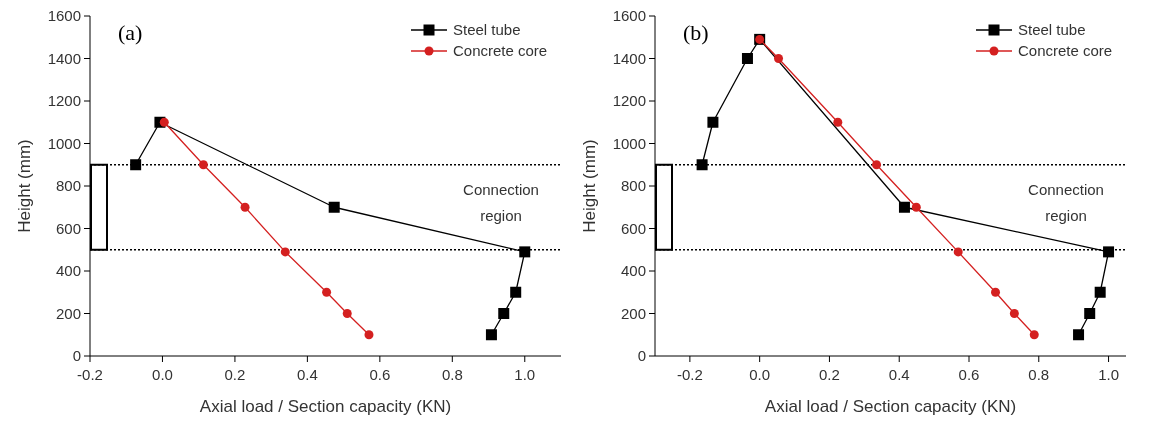 Image resolution: width=1158 pixels, height=435 pixels. Describe the element at coordinates (130, 32) in the screenshot. I see `chart-title: (a)` at that location.